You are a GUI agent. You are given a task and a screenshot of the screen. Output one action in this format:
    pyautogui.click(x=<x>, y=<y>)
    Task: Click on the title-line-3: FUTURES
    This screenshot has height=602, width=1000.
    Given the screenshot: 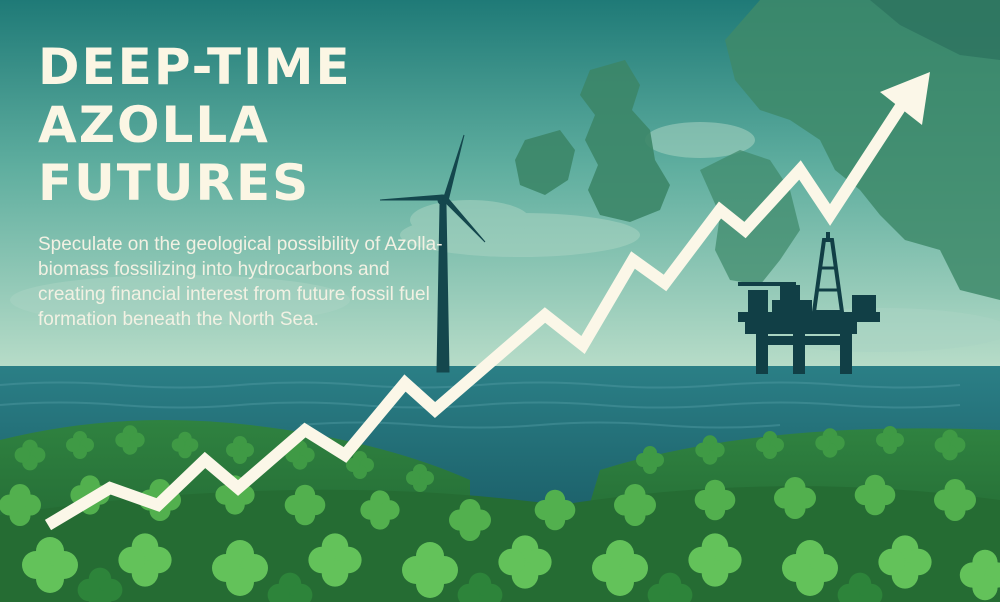 What is the action you would take?
    pyautogui.click(x=174, y=183)
    